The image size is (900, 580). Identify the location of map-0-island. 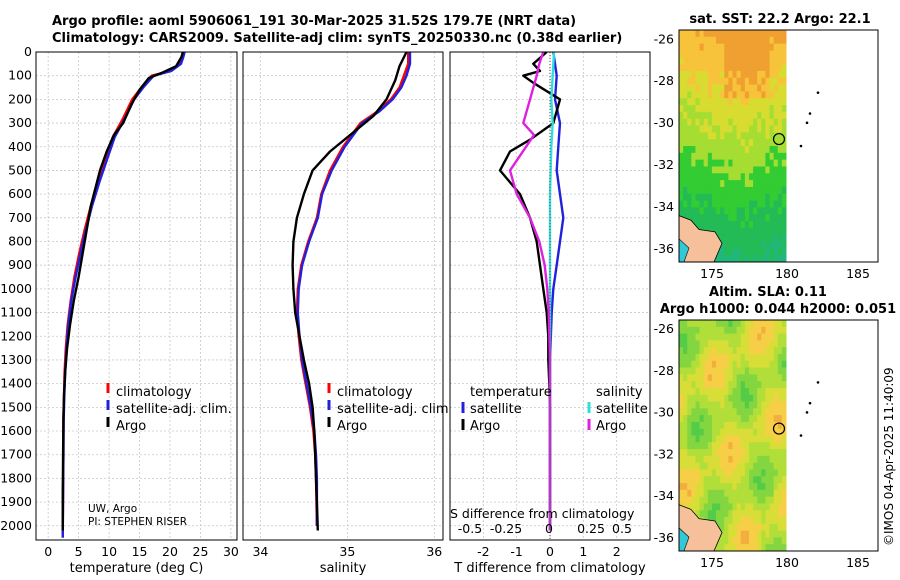
(801, 146).